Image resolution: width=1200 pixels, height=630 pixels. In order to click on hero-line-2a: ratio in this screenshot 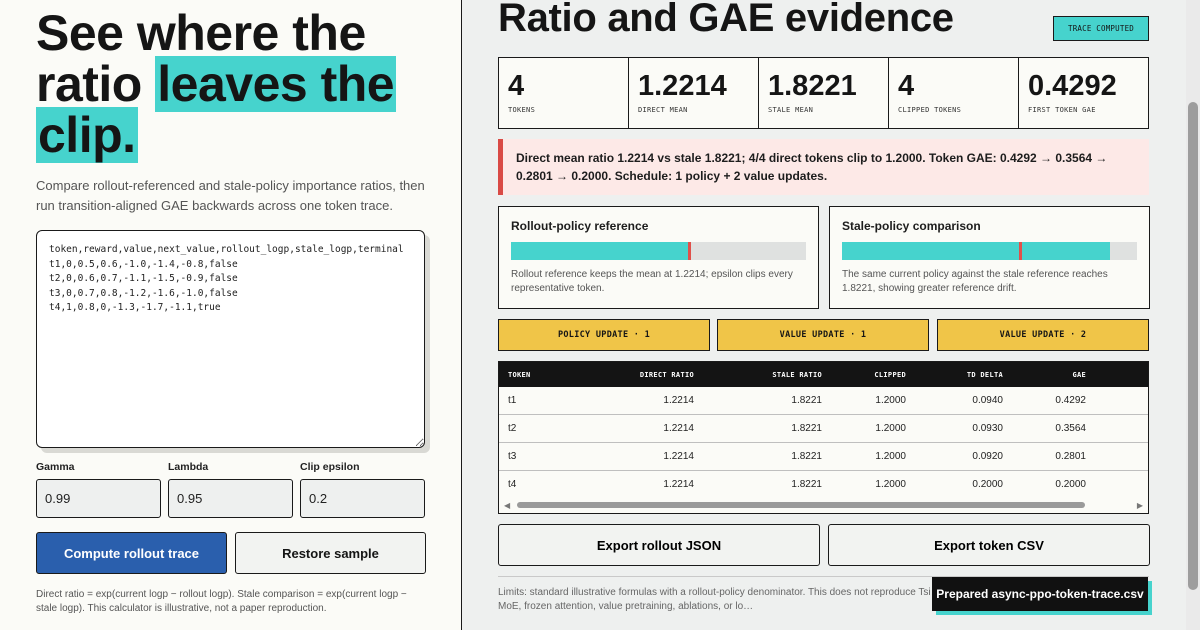, I will do `click(96, 84)`.